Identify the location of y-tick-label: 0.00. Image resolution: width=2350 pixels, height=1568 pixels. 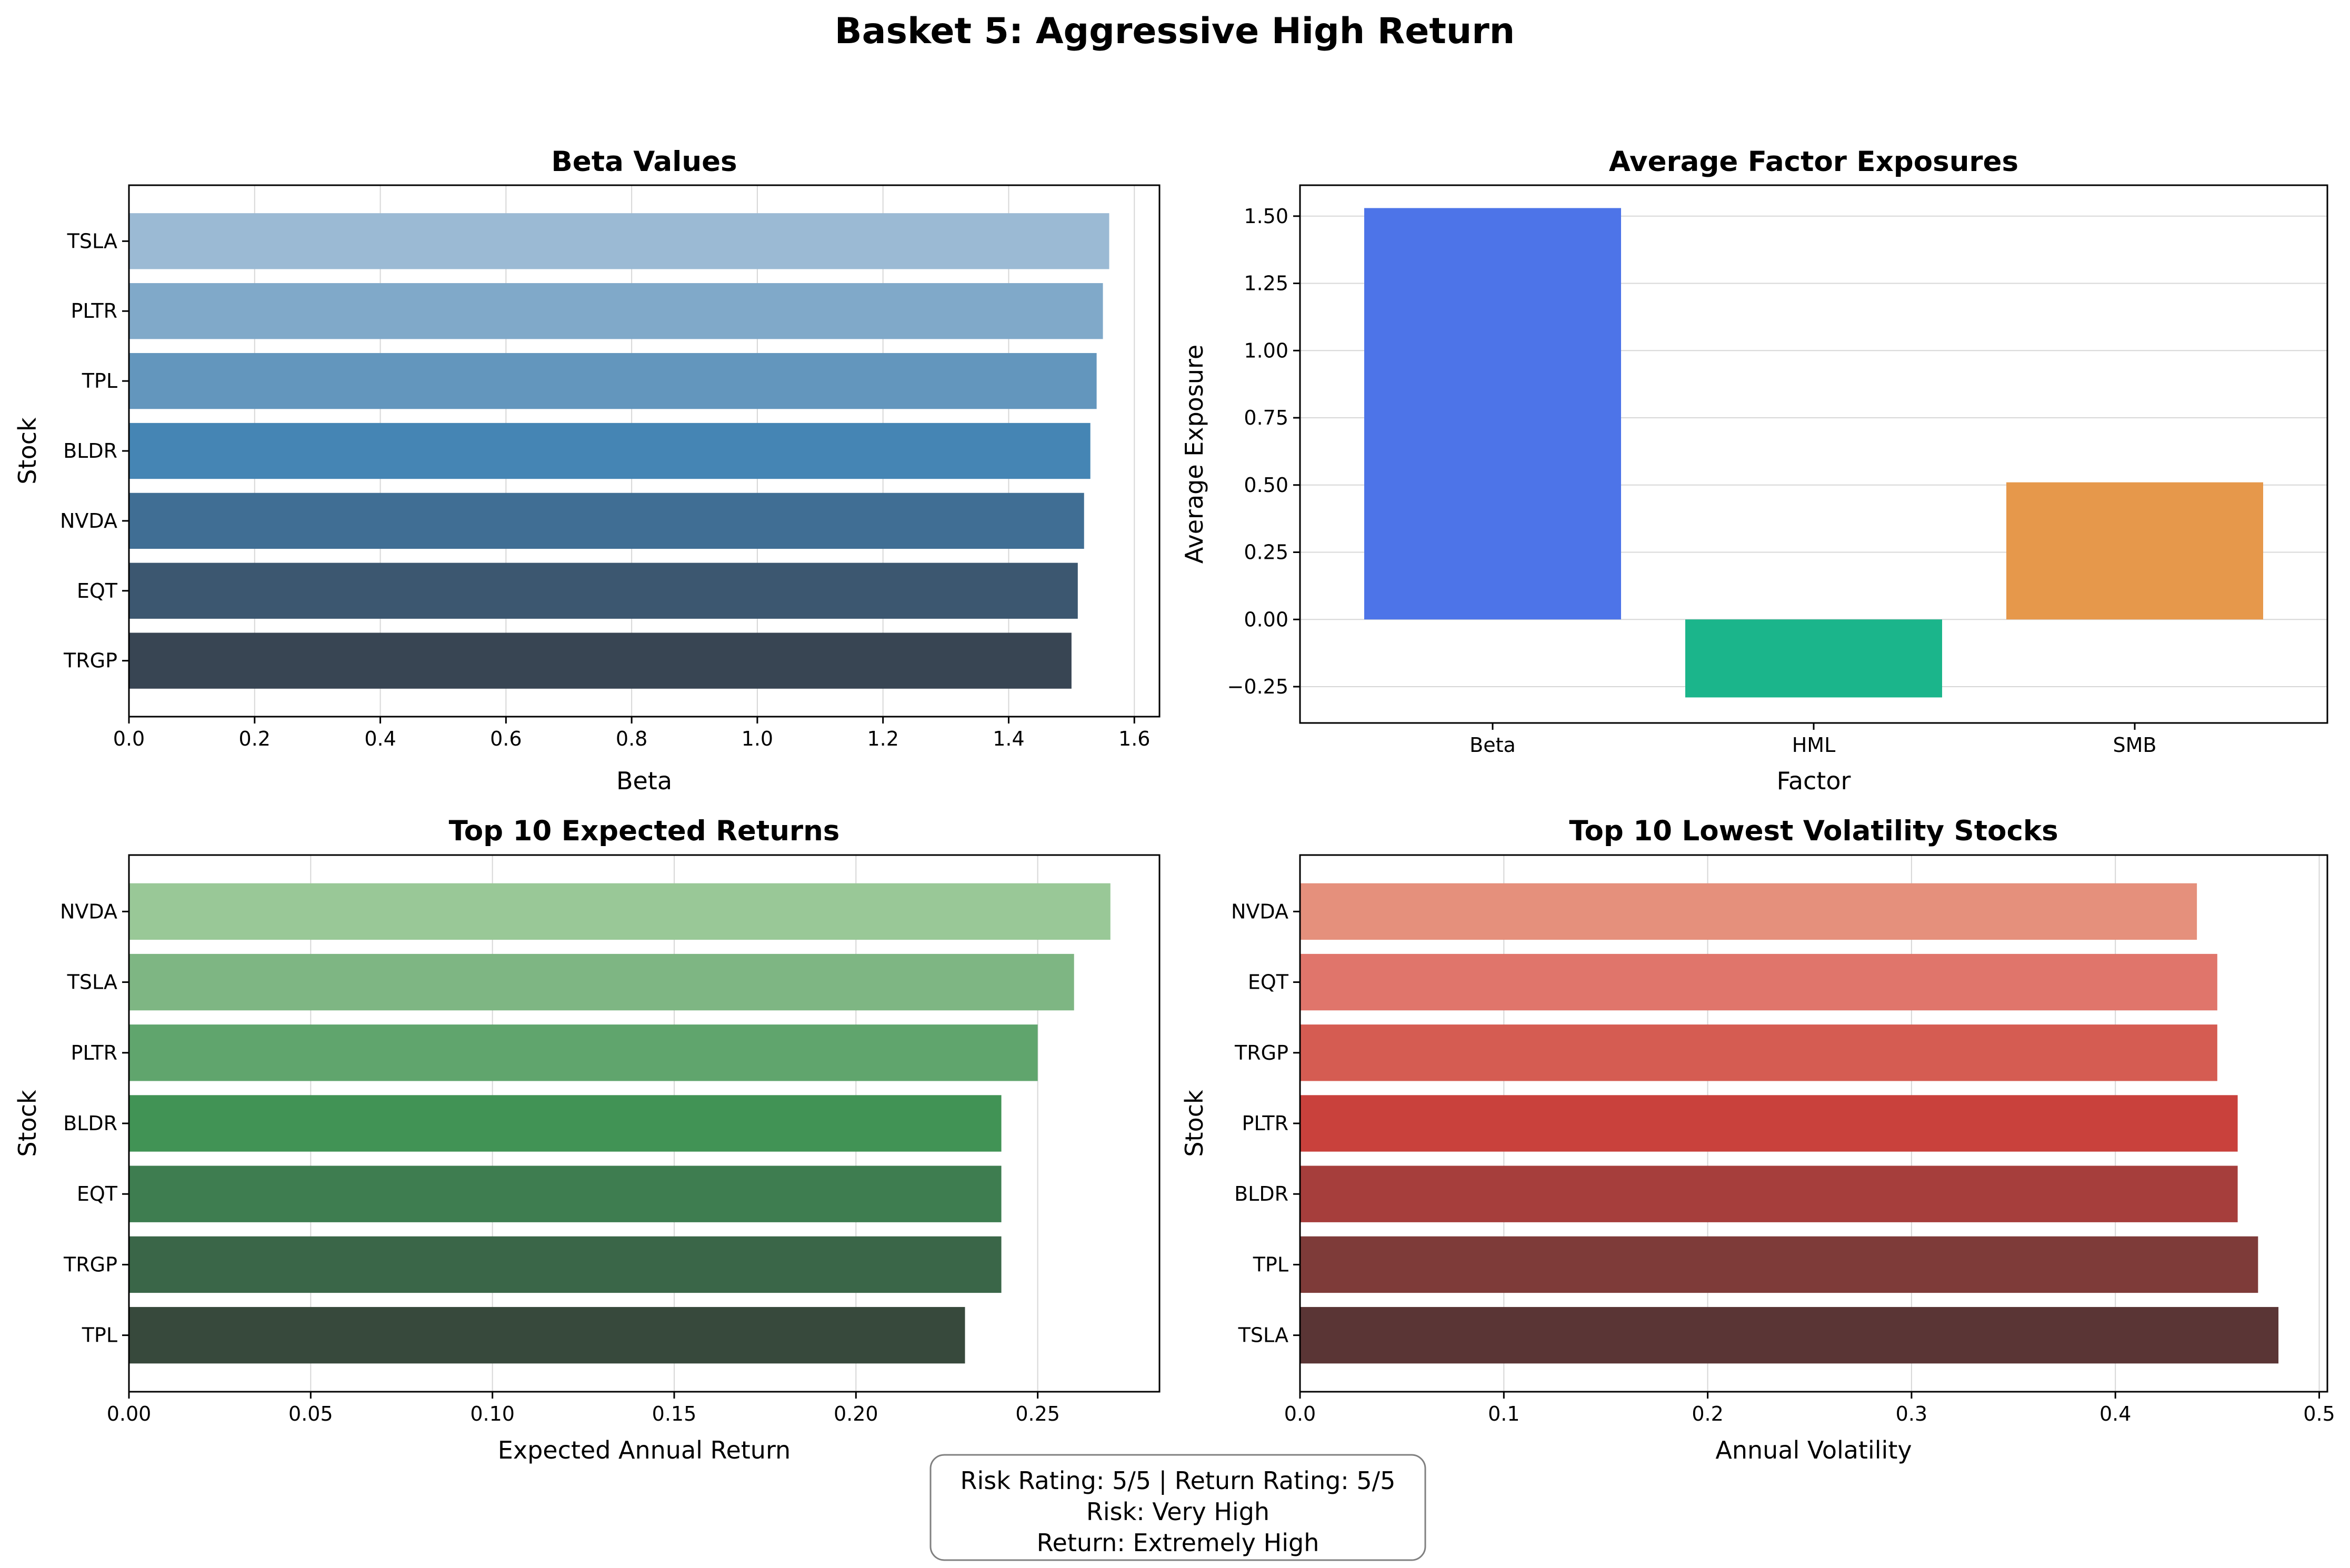
(1266, 619).